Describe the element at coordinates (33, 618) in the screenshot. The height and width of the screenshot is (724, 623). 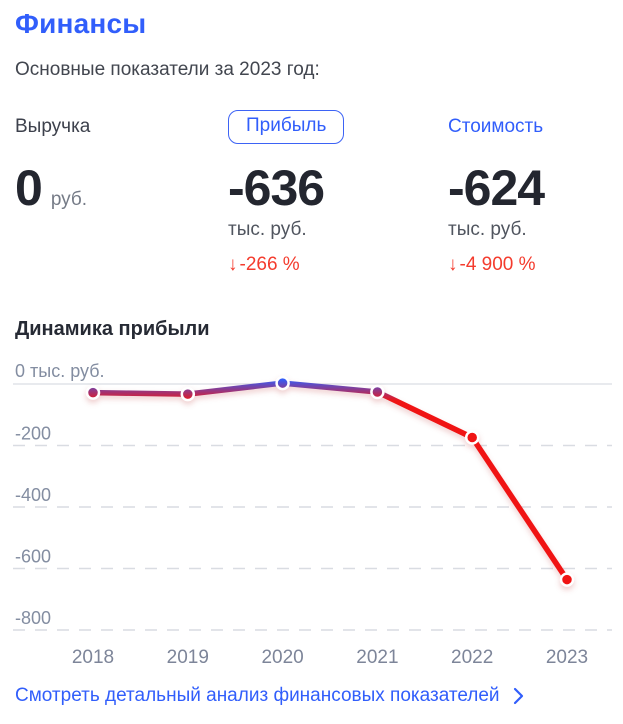
I see `y-tick-label: -800` at that location.